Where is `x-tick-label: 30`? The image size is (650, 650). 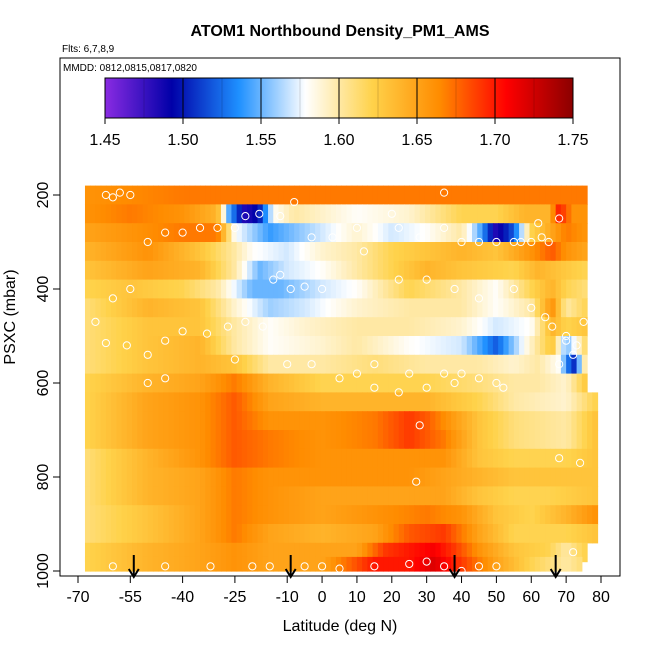 x-tick-label: 30 is located at coordinates (427, 597).